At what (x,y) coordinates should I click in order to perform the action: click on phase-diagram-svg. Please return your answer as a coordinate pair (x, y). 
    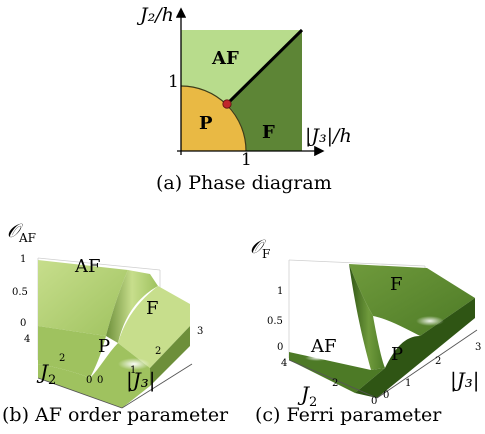
    Looking at the image, I should click on (250, 82).